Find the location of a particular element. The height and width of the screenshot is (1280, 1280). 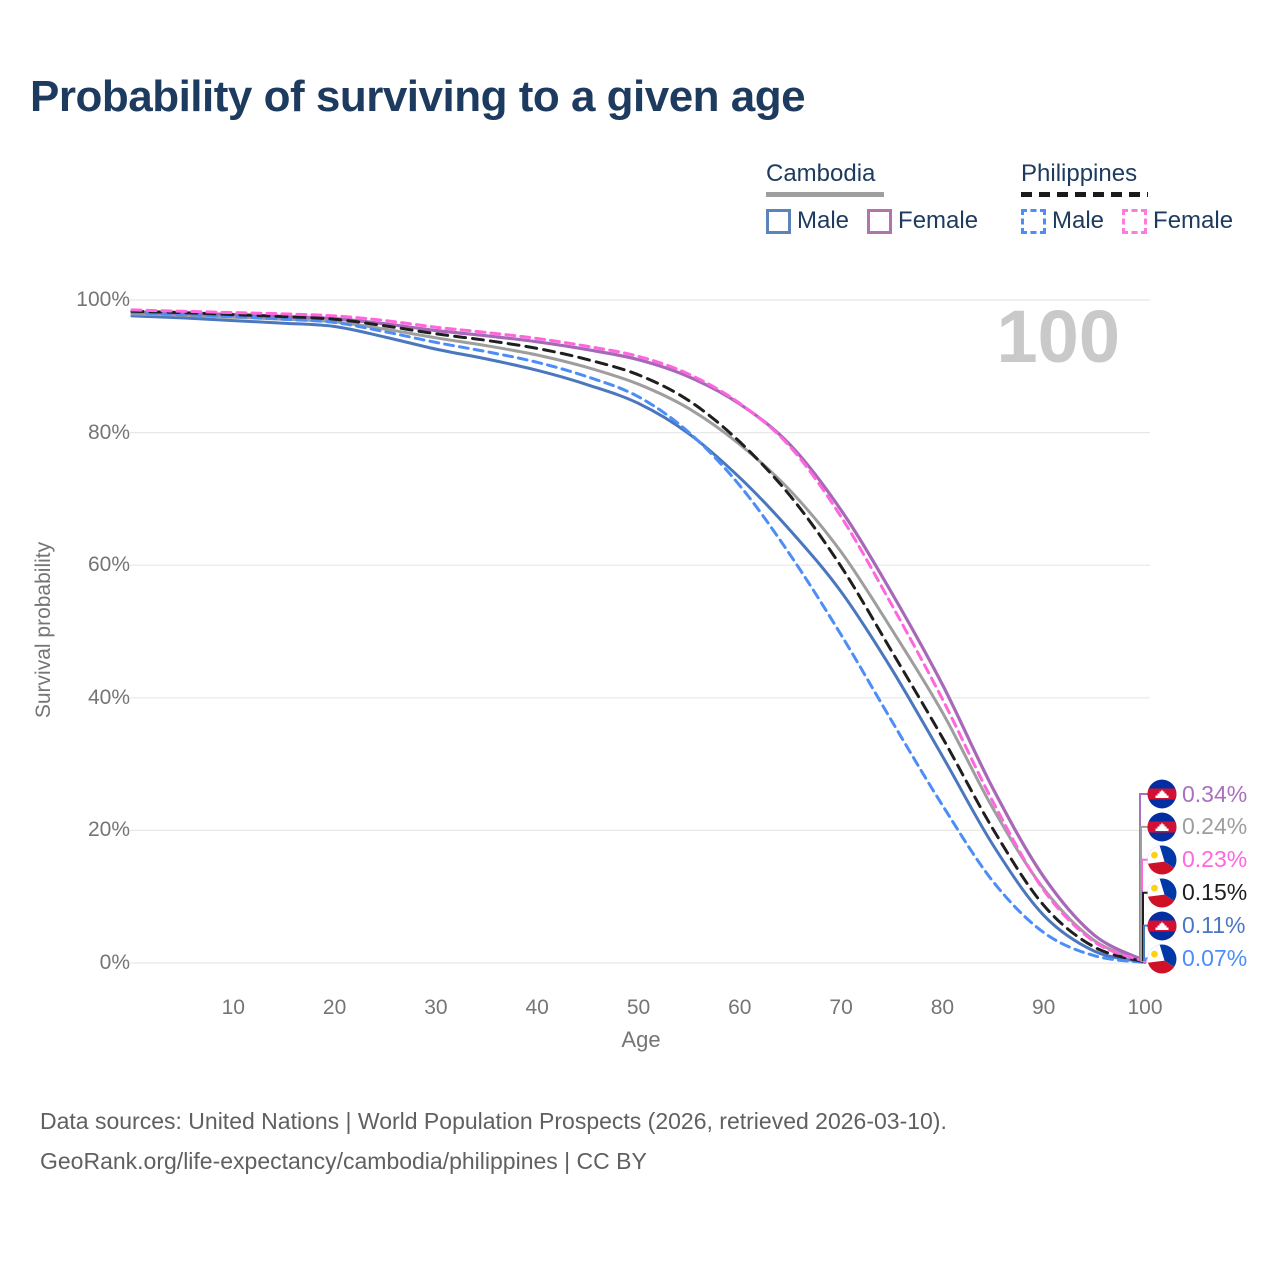

y-tick-label-40%: 40% is located at coordinates (108, 697).